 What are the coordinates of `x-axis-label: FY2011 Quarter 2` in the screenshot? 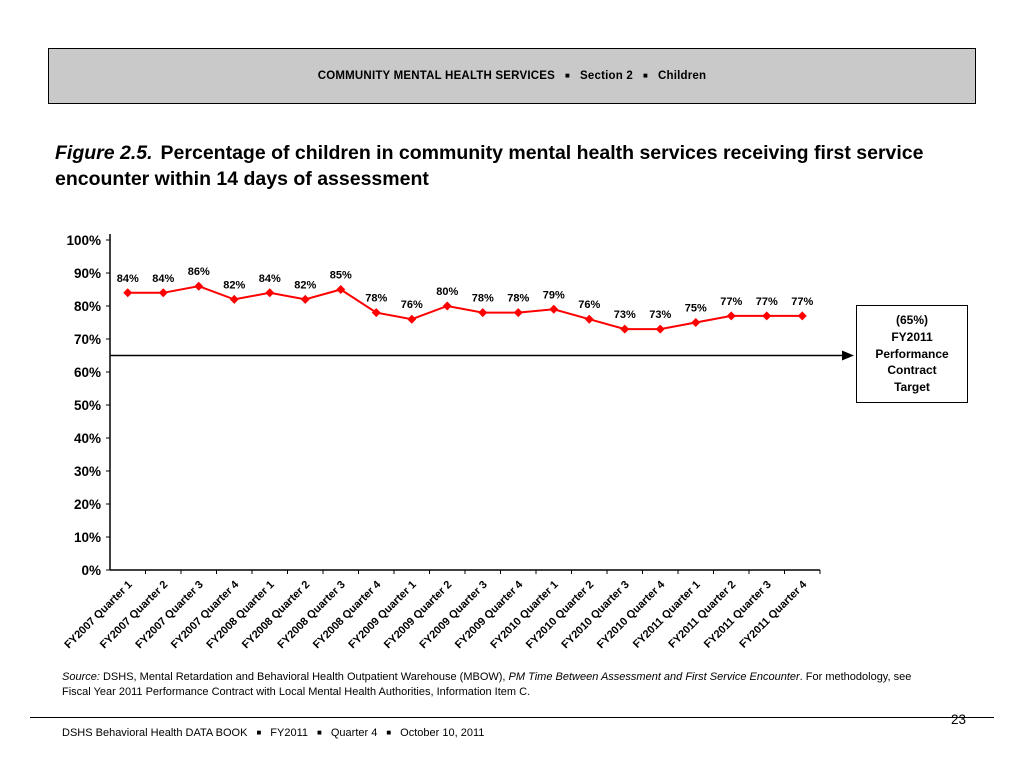 It's located at (702, 615).